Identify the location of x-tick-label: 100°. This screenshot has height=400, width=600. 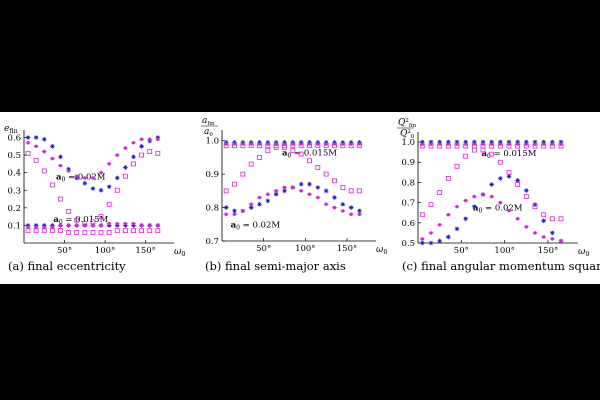
(504, 251).